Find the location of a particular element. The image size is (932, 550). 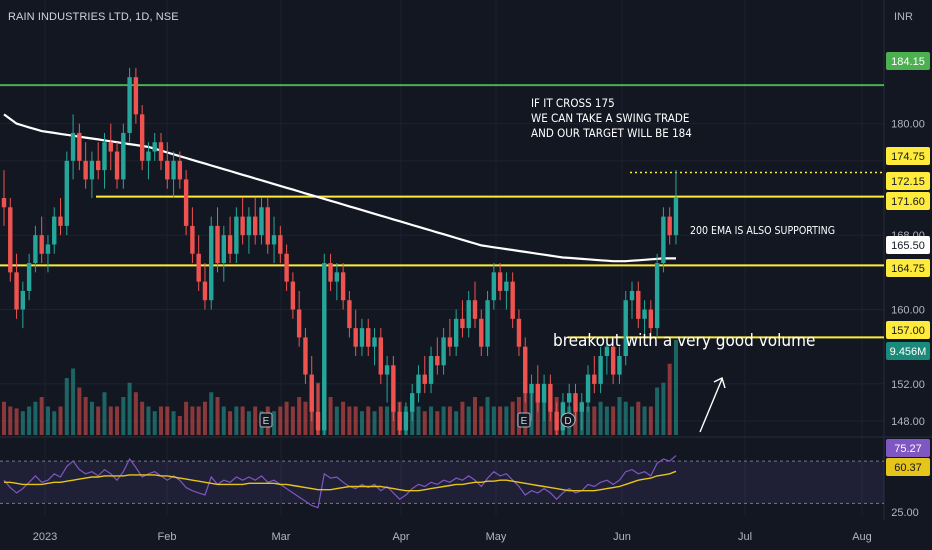

price-label: 172.15 is located at coordinates (908, 182).